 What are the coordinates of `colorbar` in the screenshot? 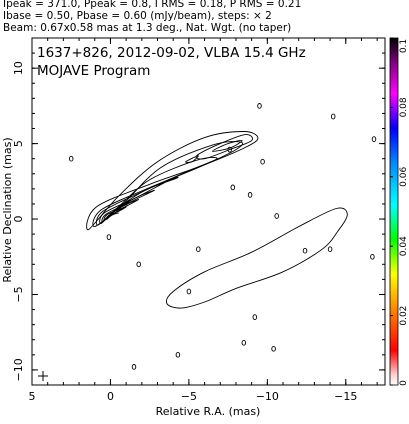 It's located at (394, 211).